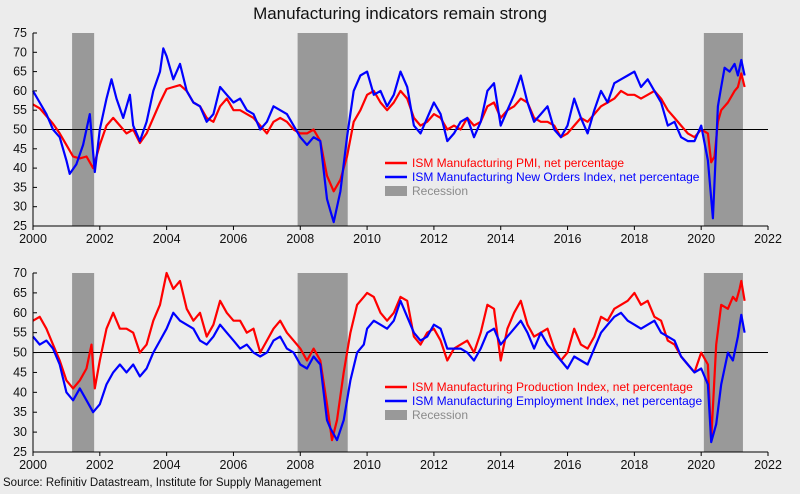  Describe the element at coordinates (20, 353) in the screenshot. I see `y-tick-label-1-5: 50` at that location.